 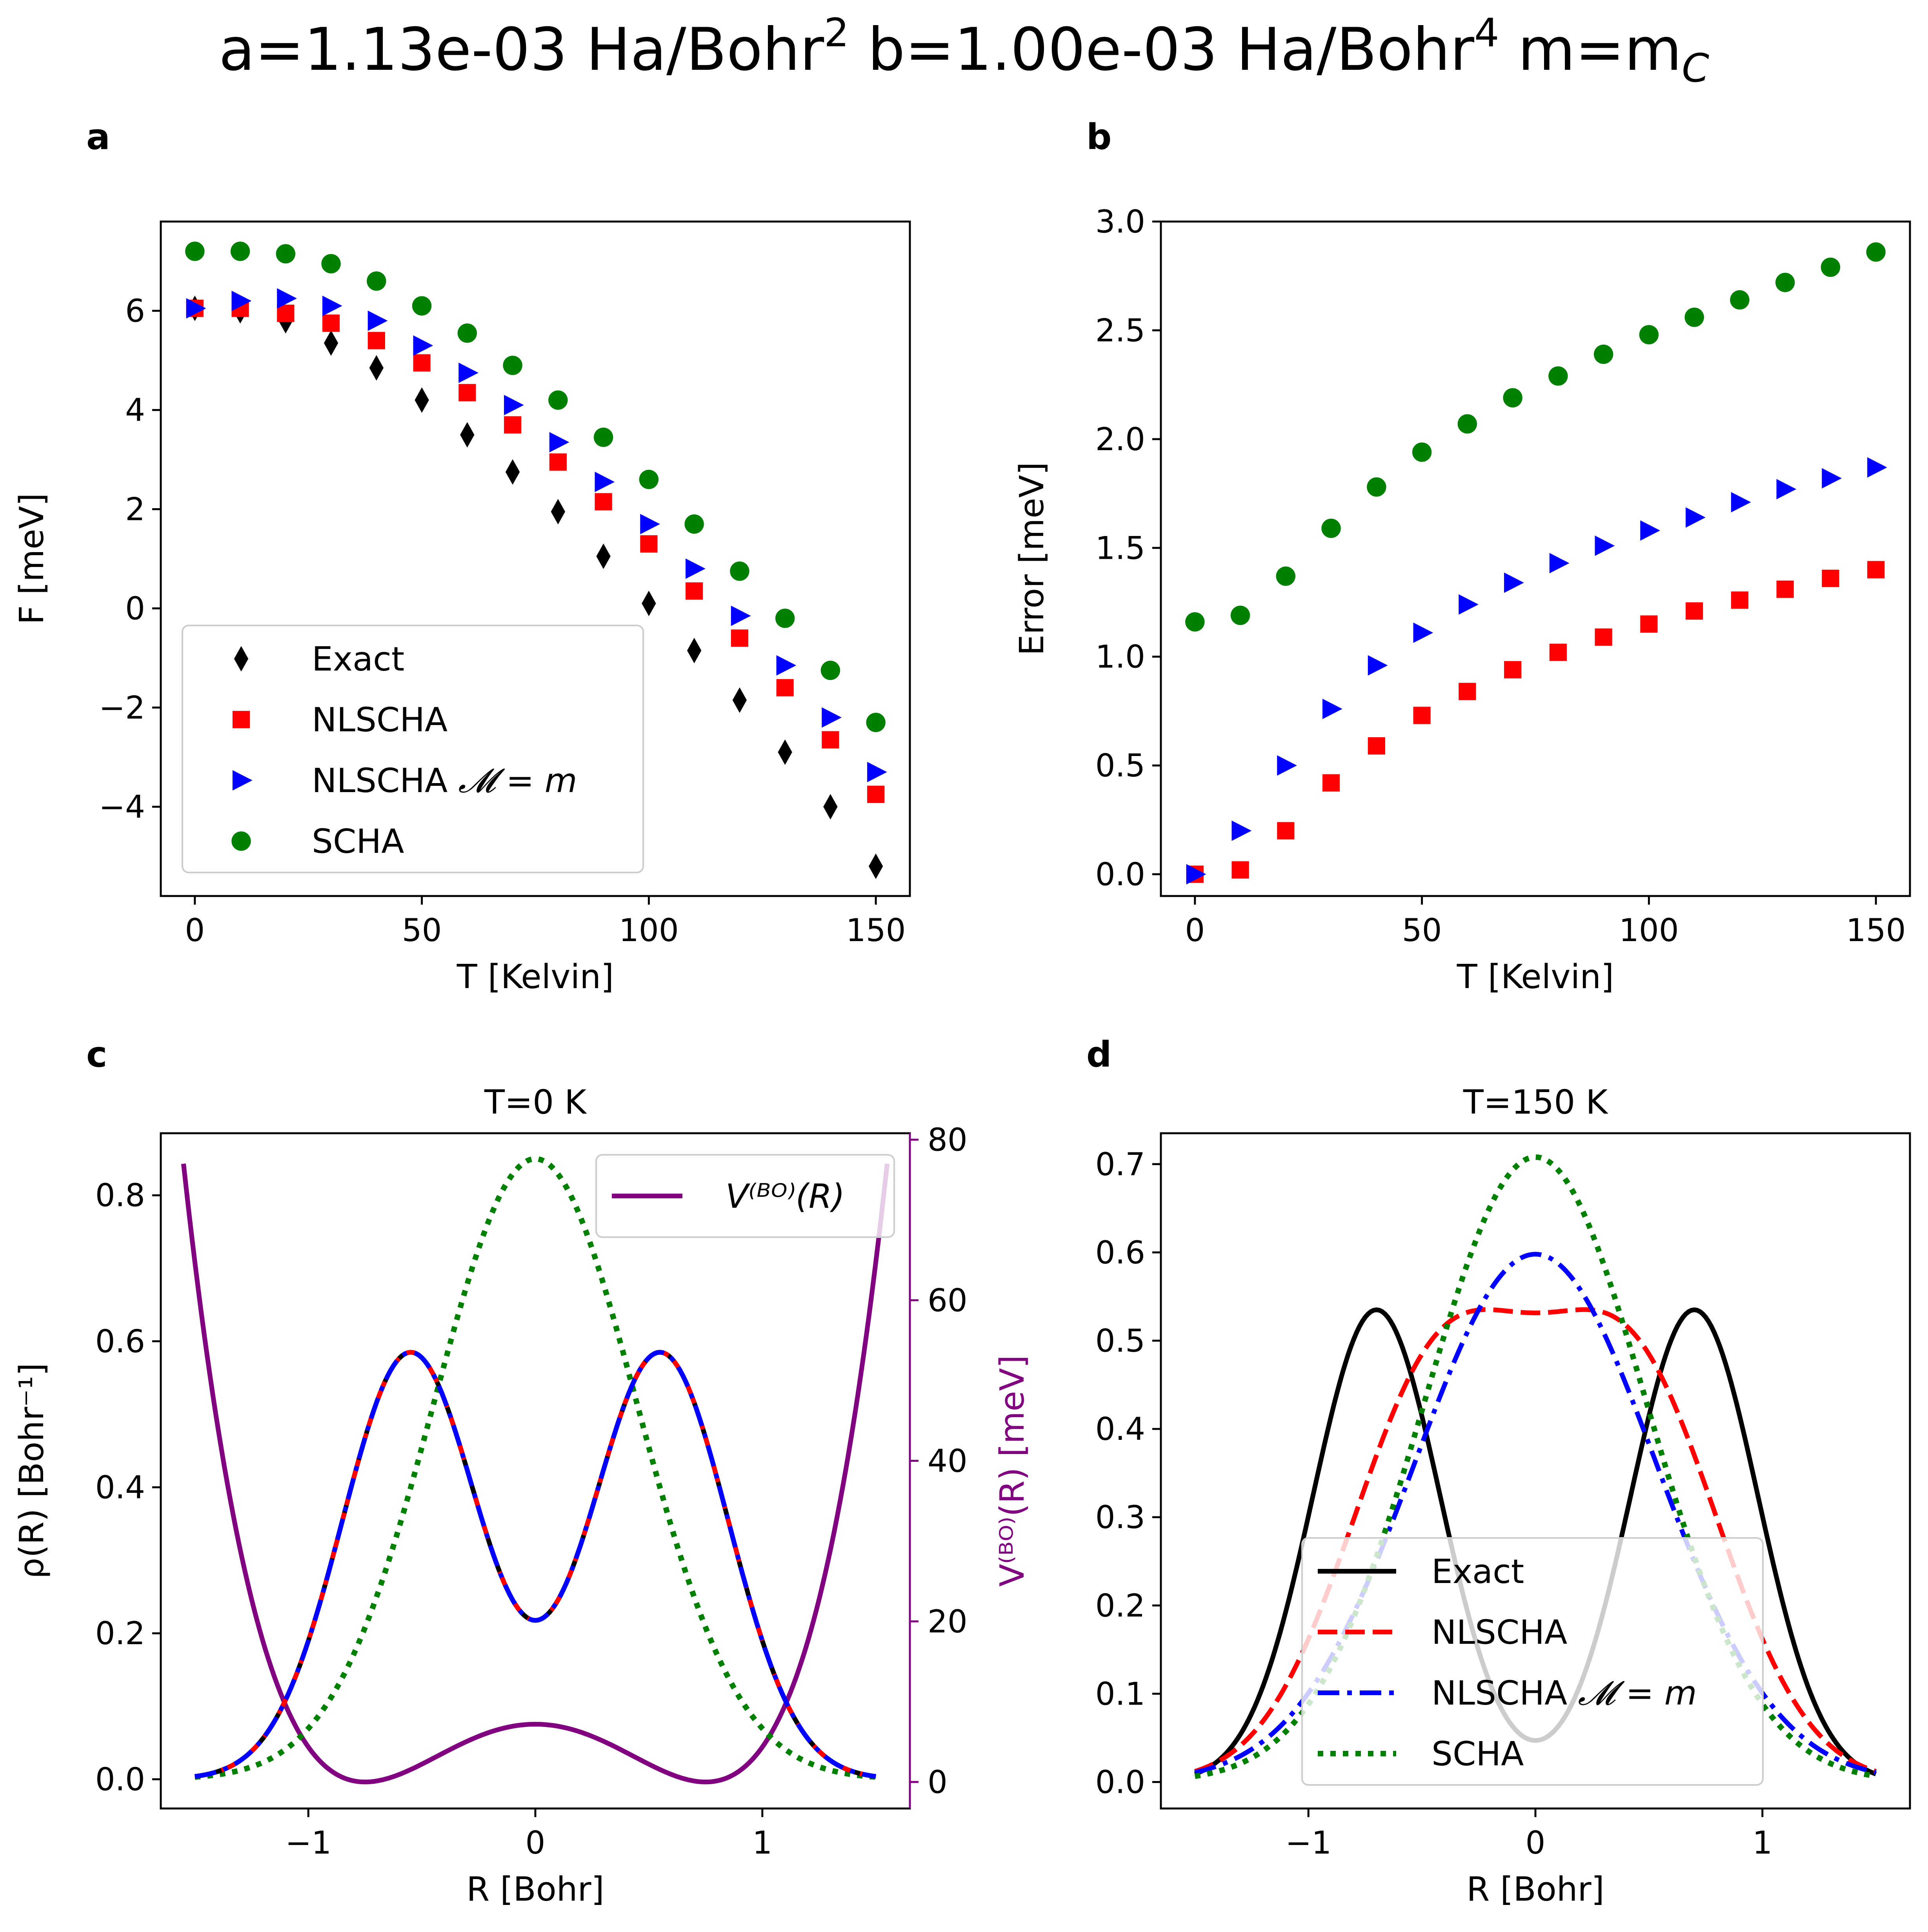 What do you see at coordinates (1120, 1164) in the screenshot?
I see `d-ytick-label: 0.7` at bounding box center [1120, 1164].